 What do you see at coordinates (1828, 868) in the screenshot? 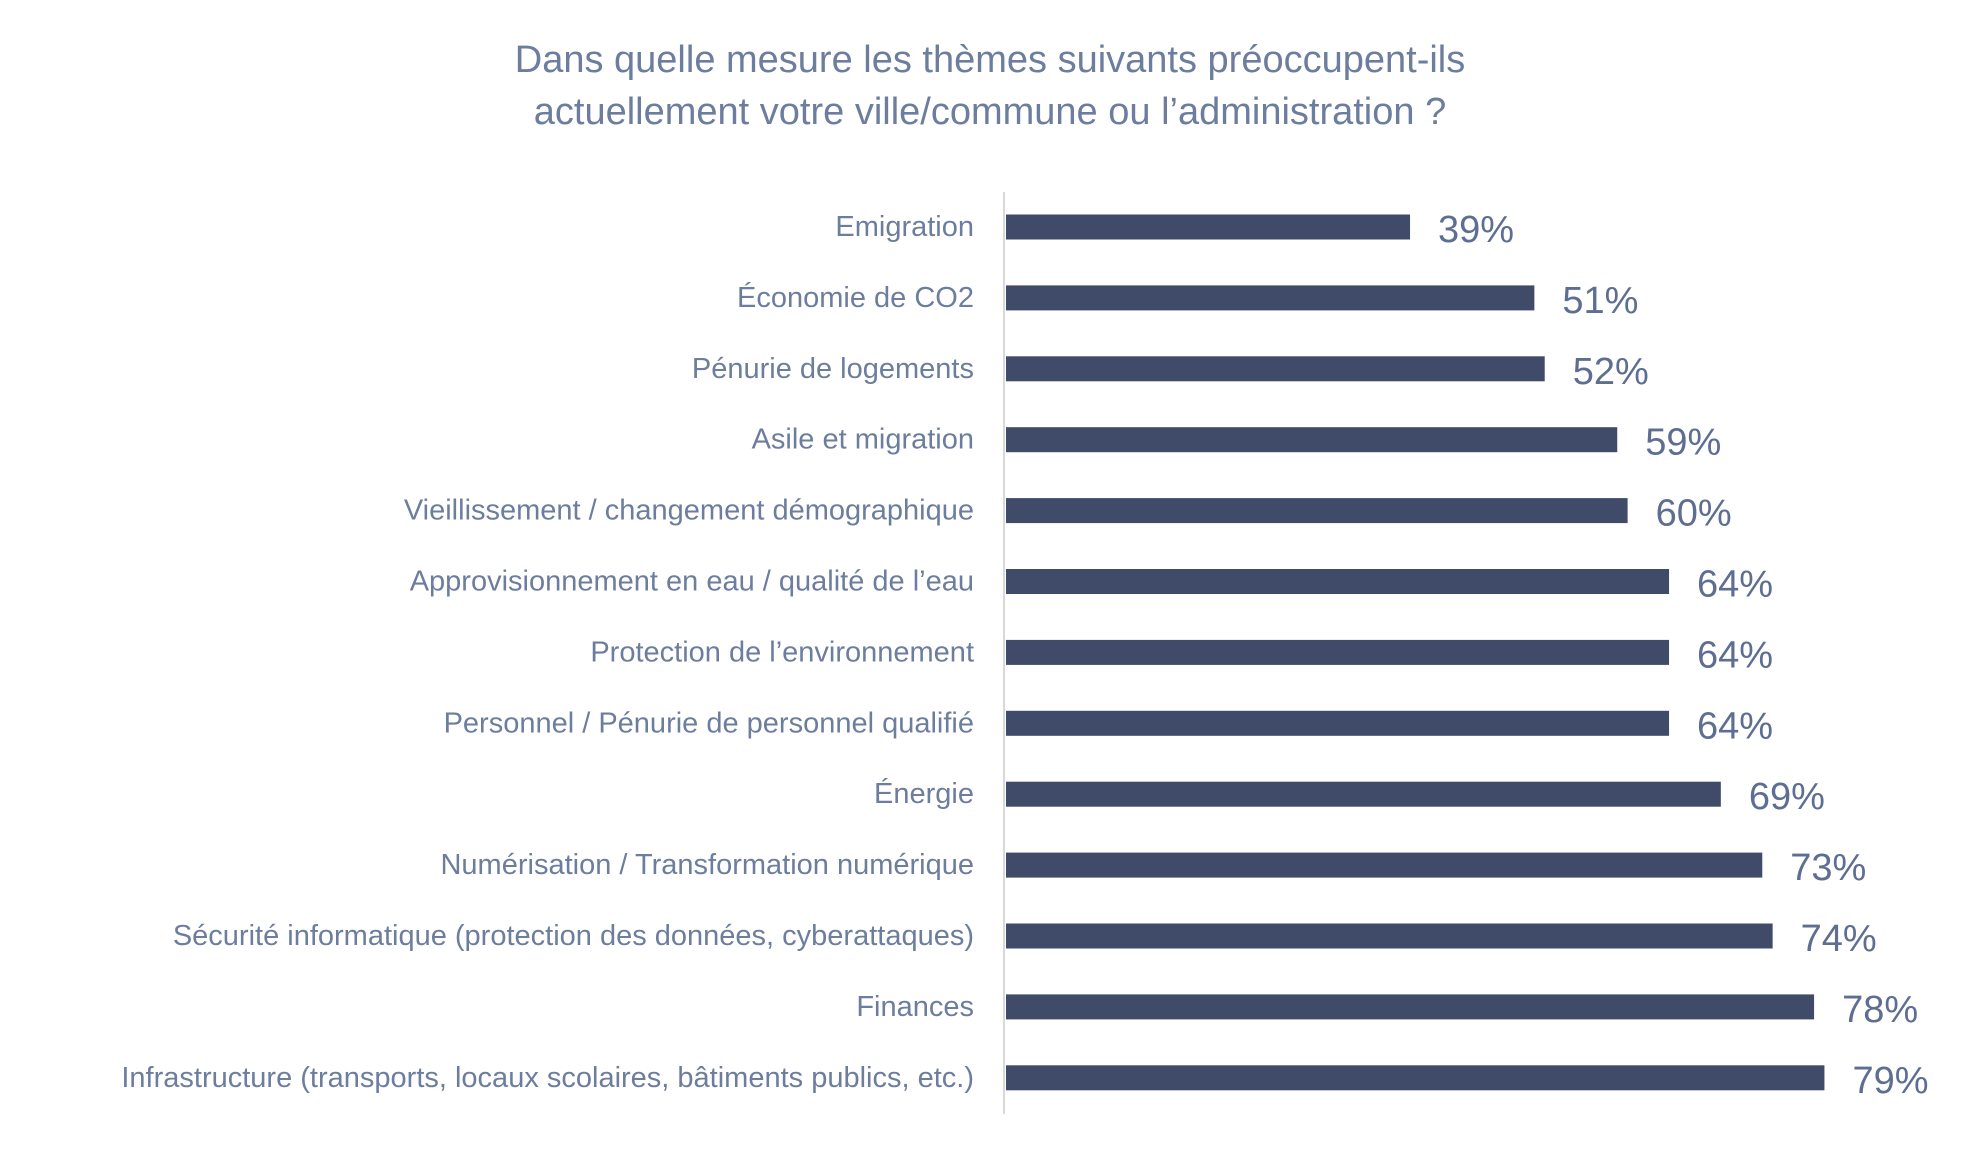
I see `value-label: 73%` at bounding box center [1828, 868].